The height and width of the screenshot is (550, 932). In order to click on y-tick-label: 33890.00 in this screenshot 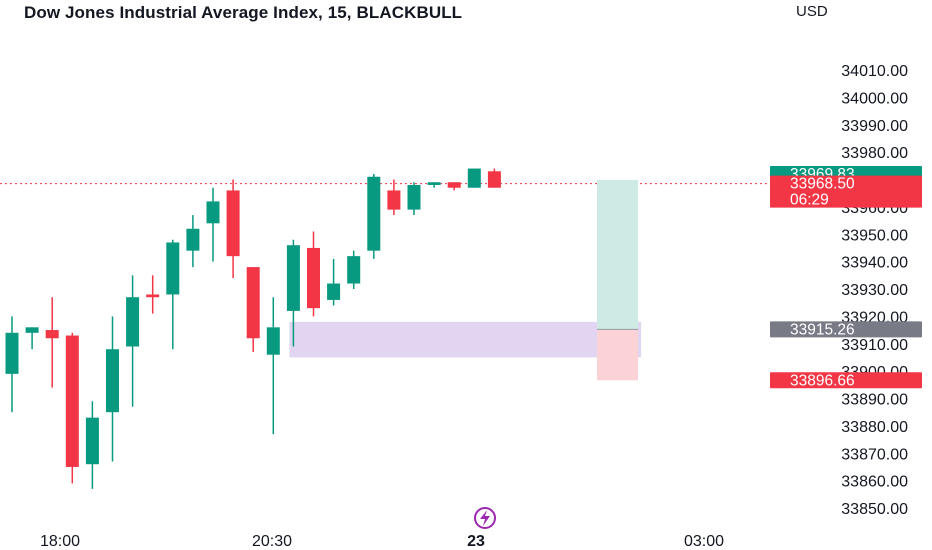, I will do `click(874, 400)`.